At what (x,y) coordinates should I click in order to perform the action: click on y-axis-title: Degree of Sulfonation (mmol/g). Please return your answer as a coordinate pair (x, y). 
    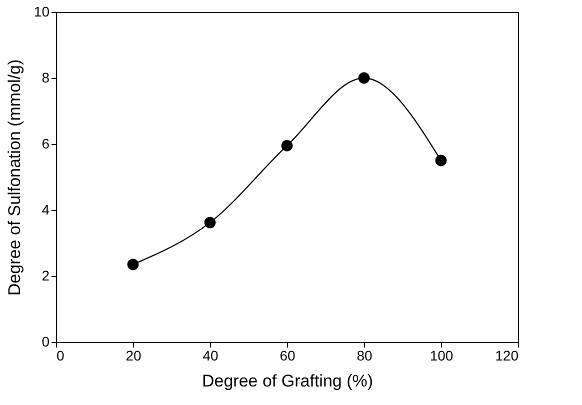
    Looking at the image, I should click on (14, 177).